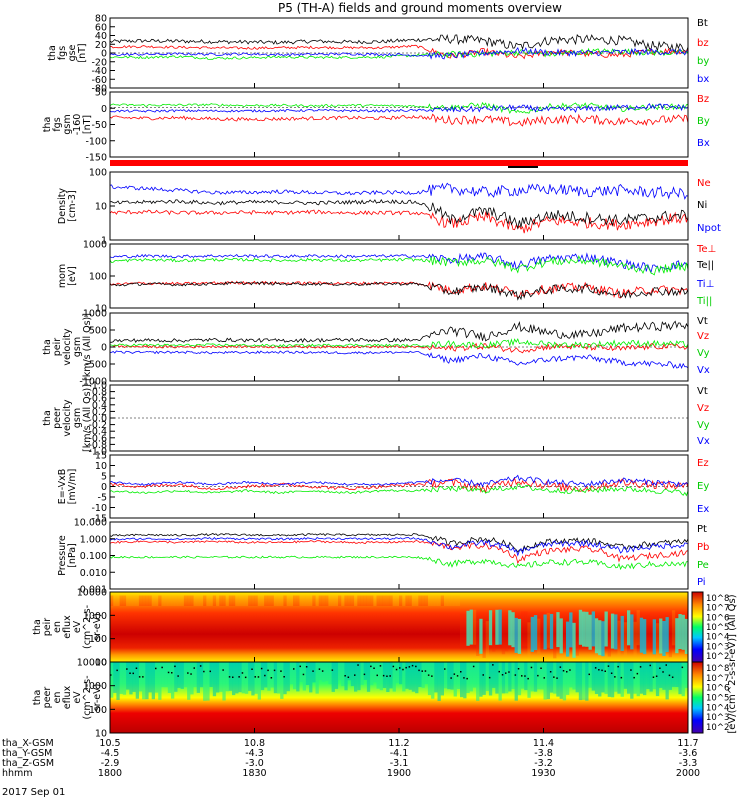 The height and width of the screenshot is (800, 750). Describe the element at coordinates (703, 353) in the screenshot. I see `legend-label: Vy` at that location.